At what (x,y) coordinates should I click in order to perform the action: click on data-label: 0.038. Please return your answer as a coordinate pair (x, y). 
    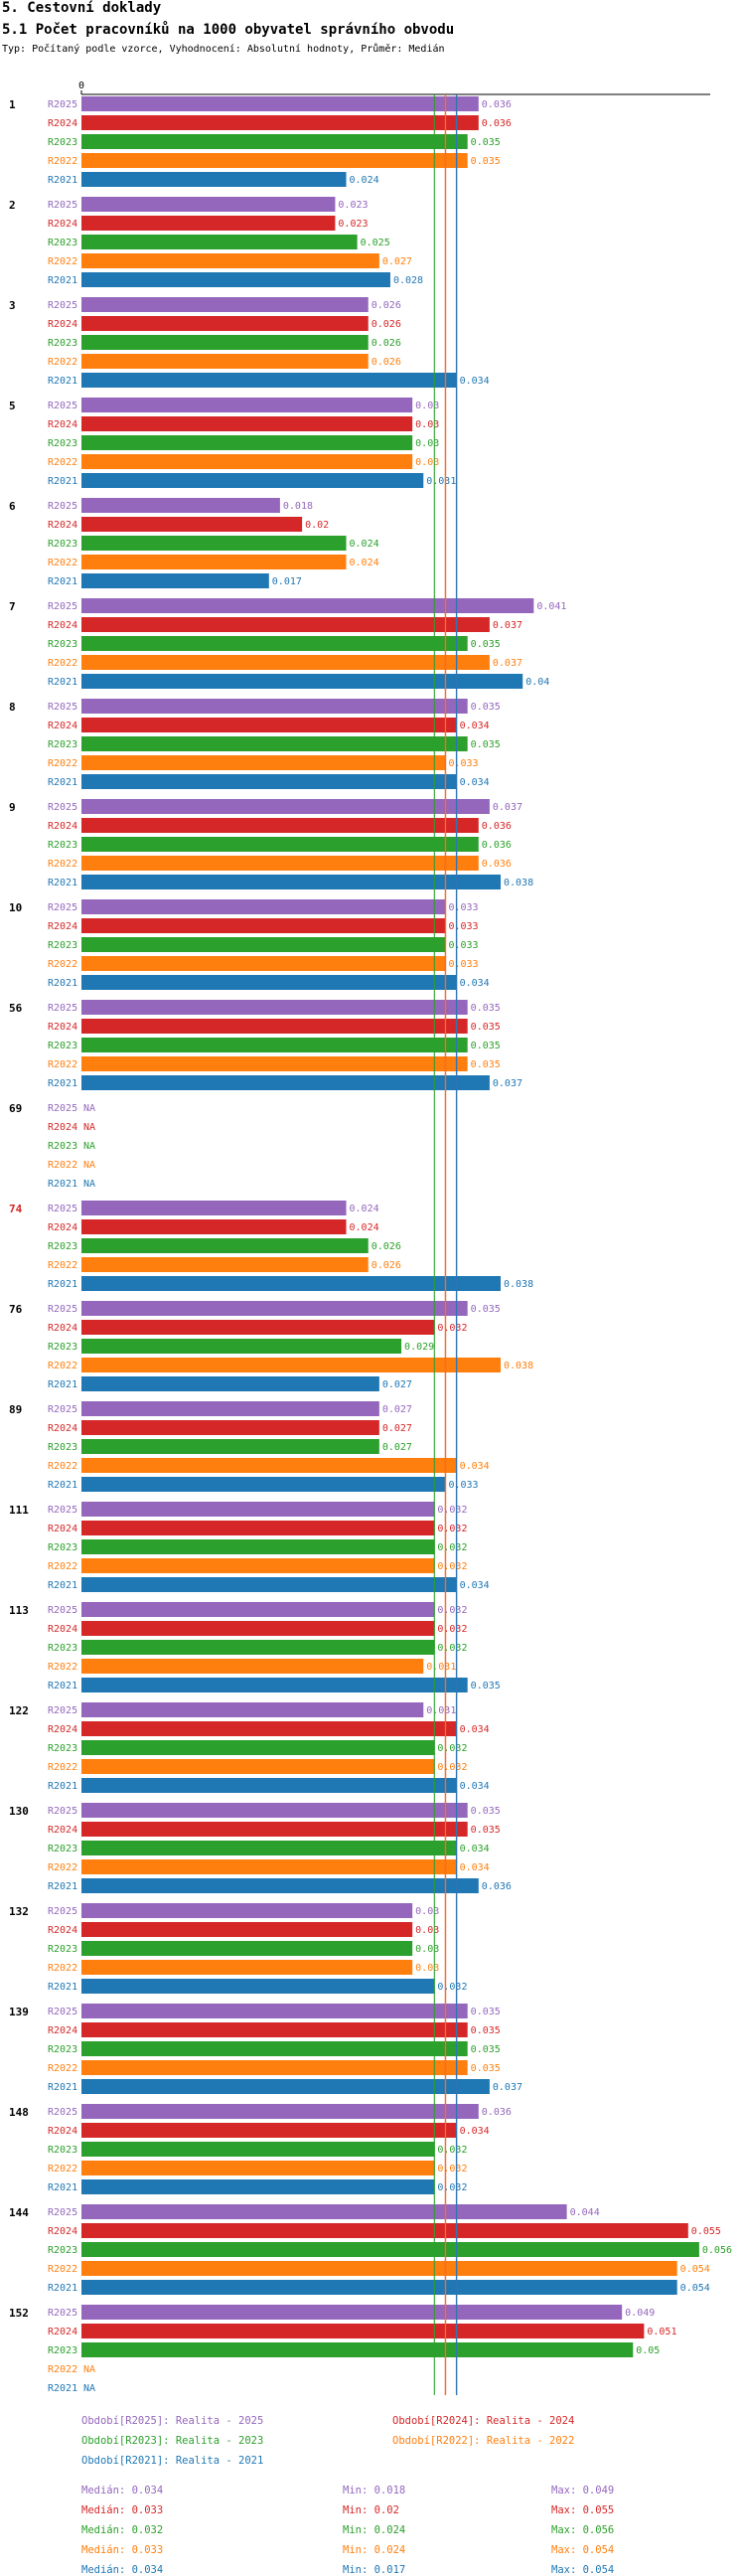
    Looking at the image, I should click on (518, 1284).